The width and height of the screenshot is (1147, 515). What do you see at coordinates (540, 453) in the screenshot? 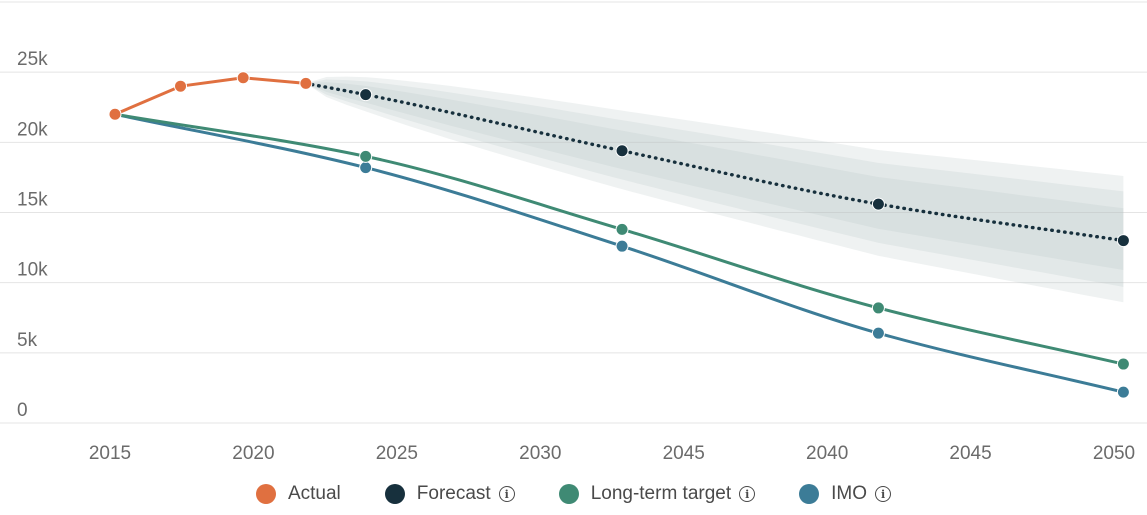
I see `x-tick-label: 2030` at bounding box center [540, 453].